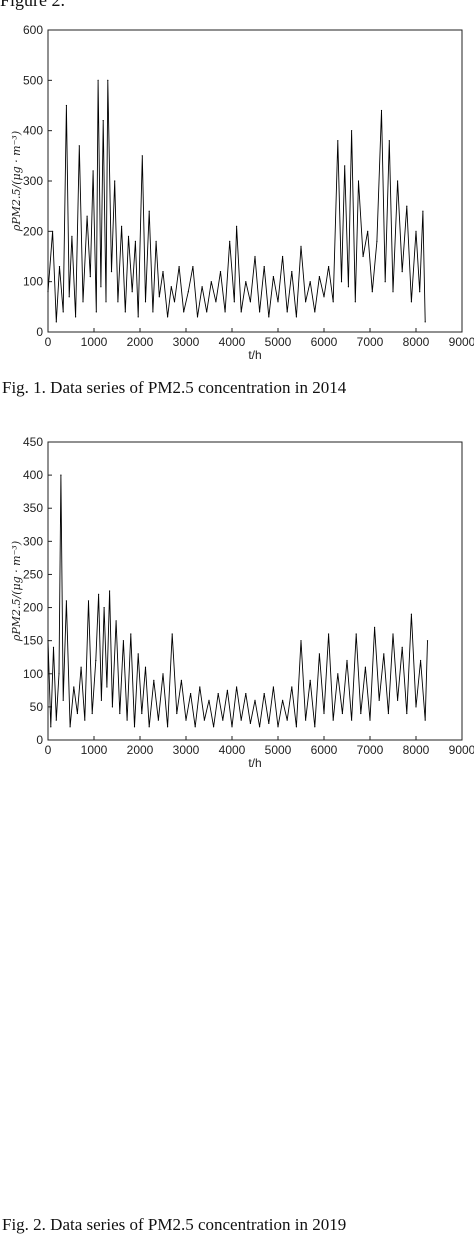  Describe the element at coordinates (33, 508) in the screenshot. I see `y-tick-label: 350` at that location.